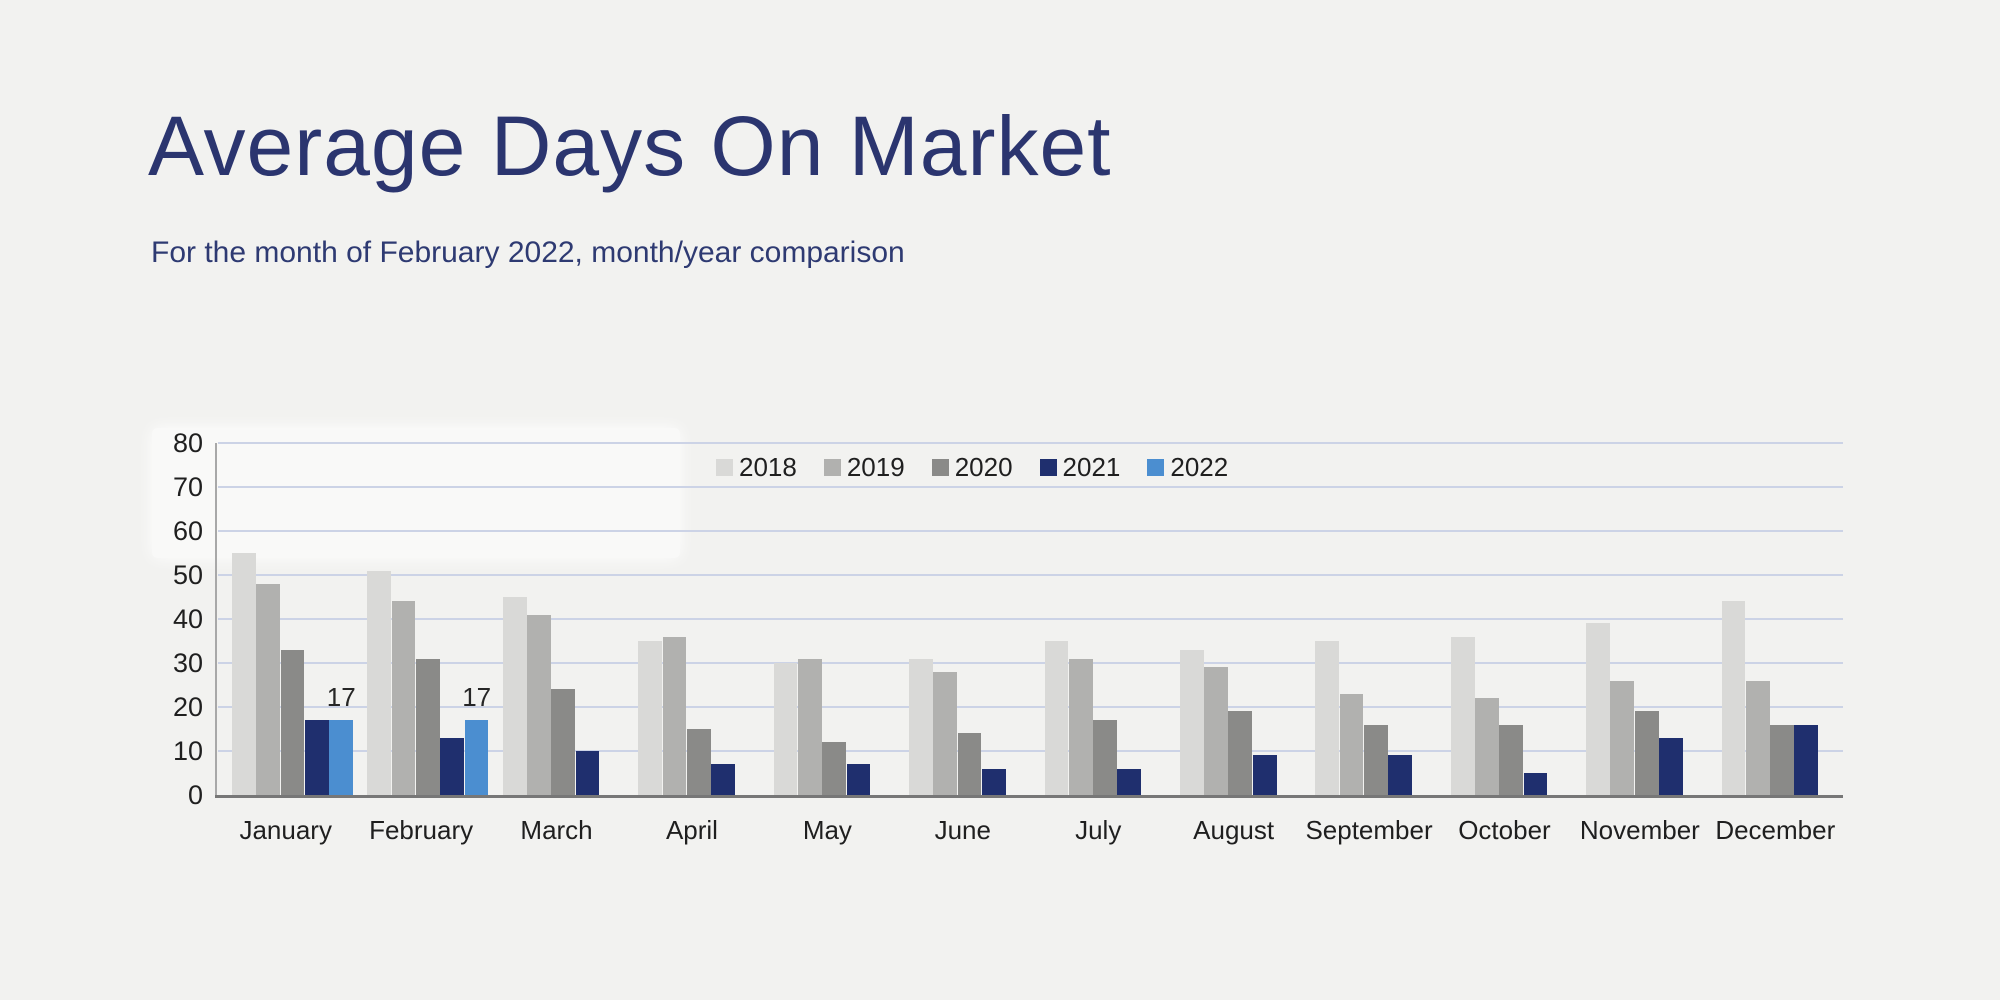  Describe the element at coordinates (416, 493) in the screenshot. I see `background-panel` at that location.